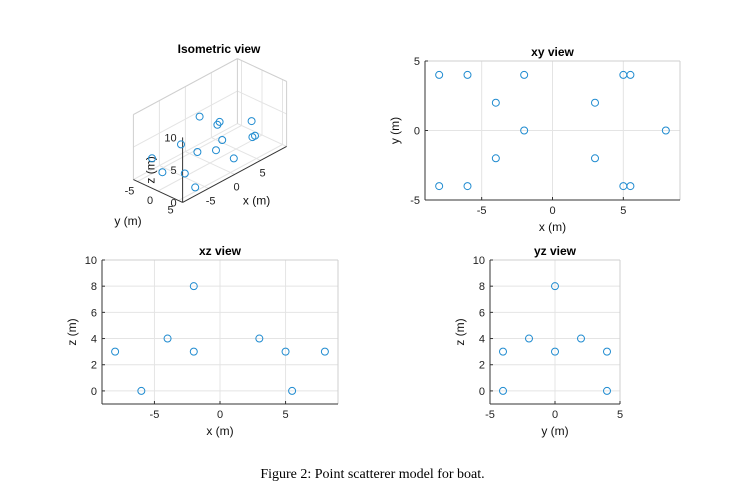 This screenshot has height=497, width=745. Describe the element at coordinates (534, 139) in the screenshot. I see `xy-view-chart: -5 0 5 -5 0 5 xy view x (m) y (m)` at that location.